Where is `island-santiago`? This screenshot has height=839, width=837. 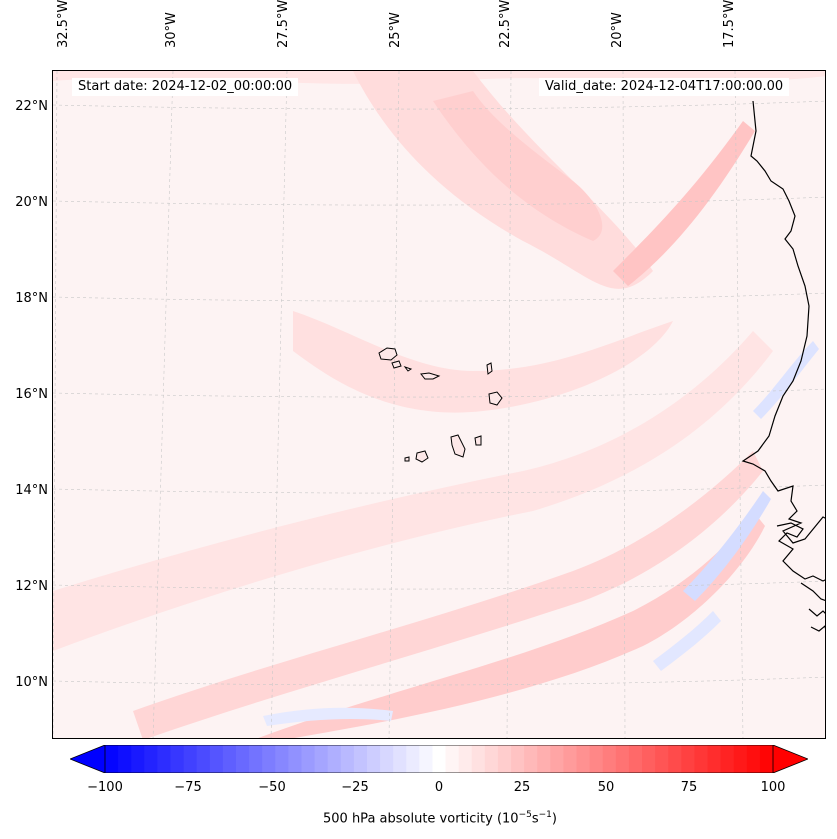 island-santiago is located at coordinates (458, 446).